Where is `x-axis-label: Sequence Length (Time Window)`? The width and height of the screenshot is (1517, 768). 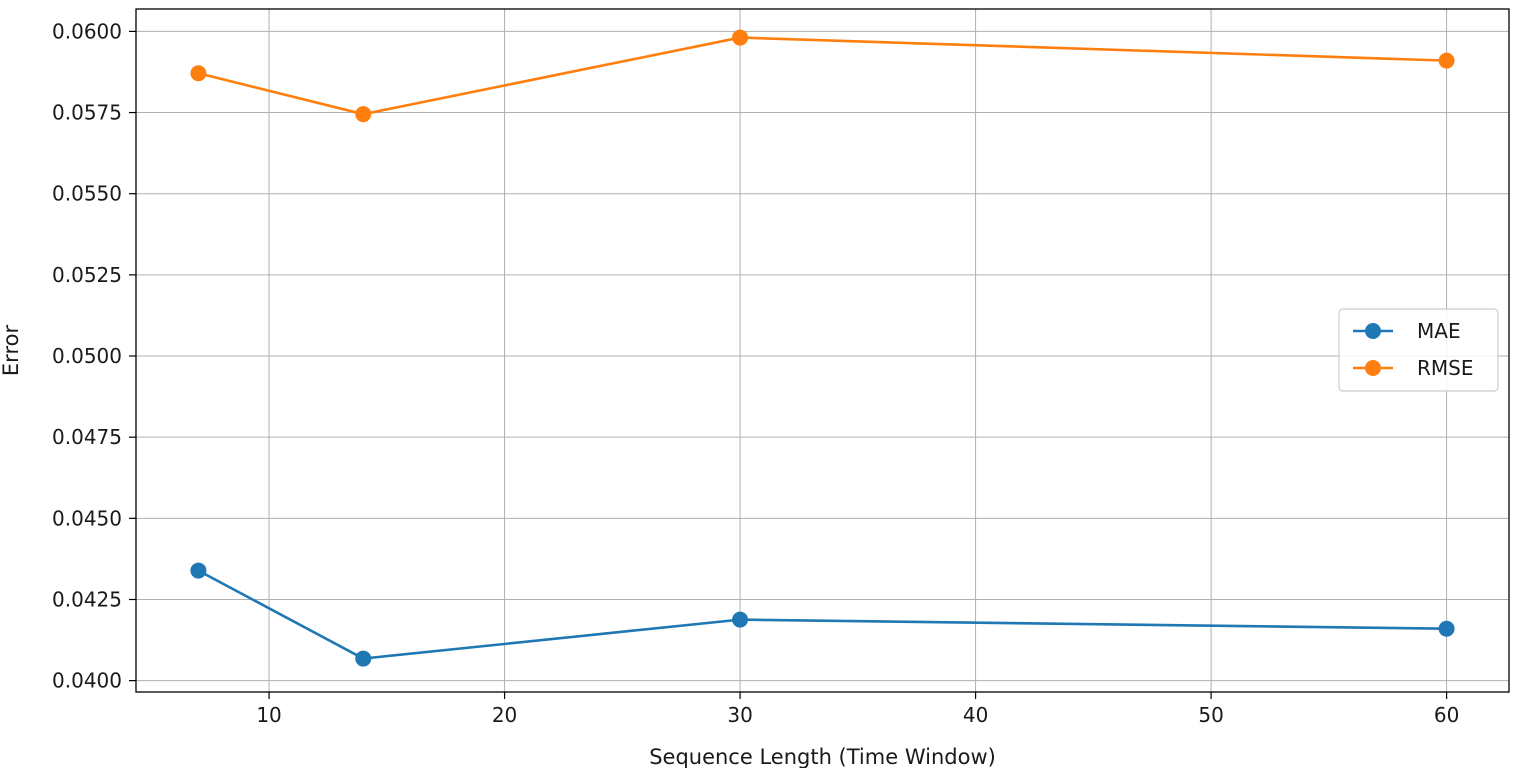
x-axis-label: Sequence Length (Time Window) is located at coordinates (822, 756).